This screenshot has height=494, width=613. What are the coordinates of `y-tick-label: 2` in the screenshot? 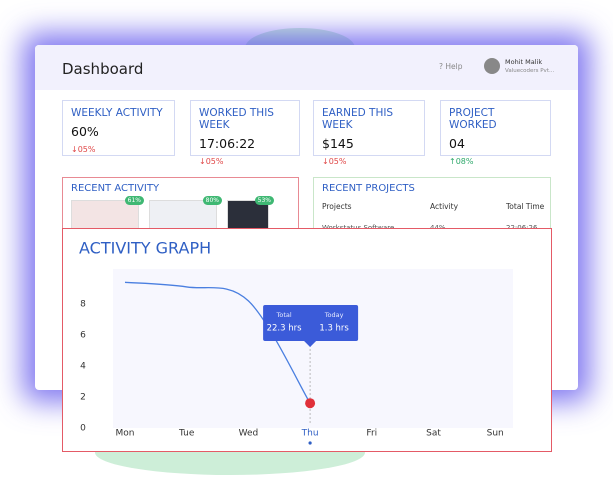 It's located at (83, 398).